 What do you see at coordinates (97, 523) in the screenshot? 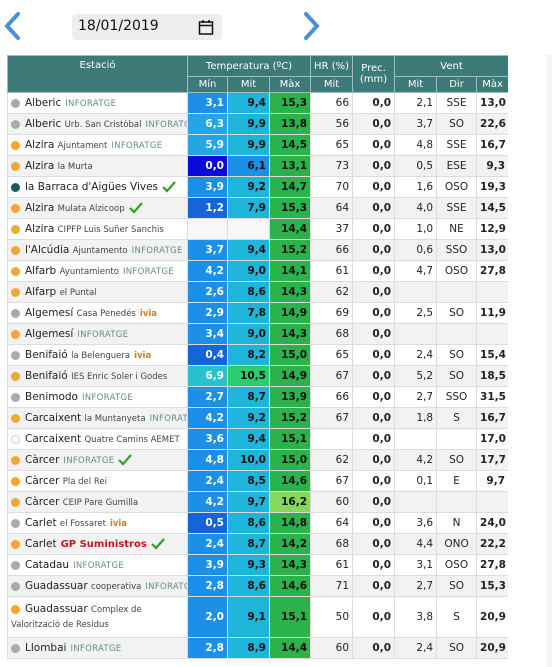
I see `station-cell: Carlet el Fossaret ivia` at bounding box center [97, 523].